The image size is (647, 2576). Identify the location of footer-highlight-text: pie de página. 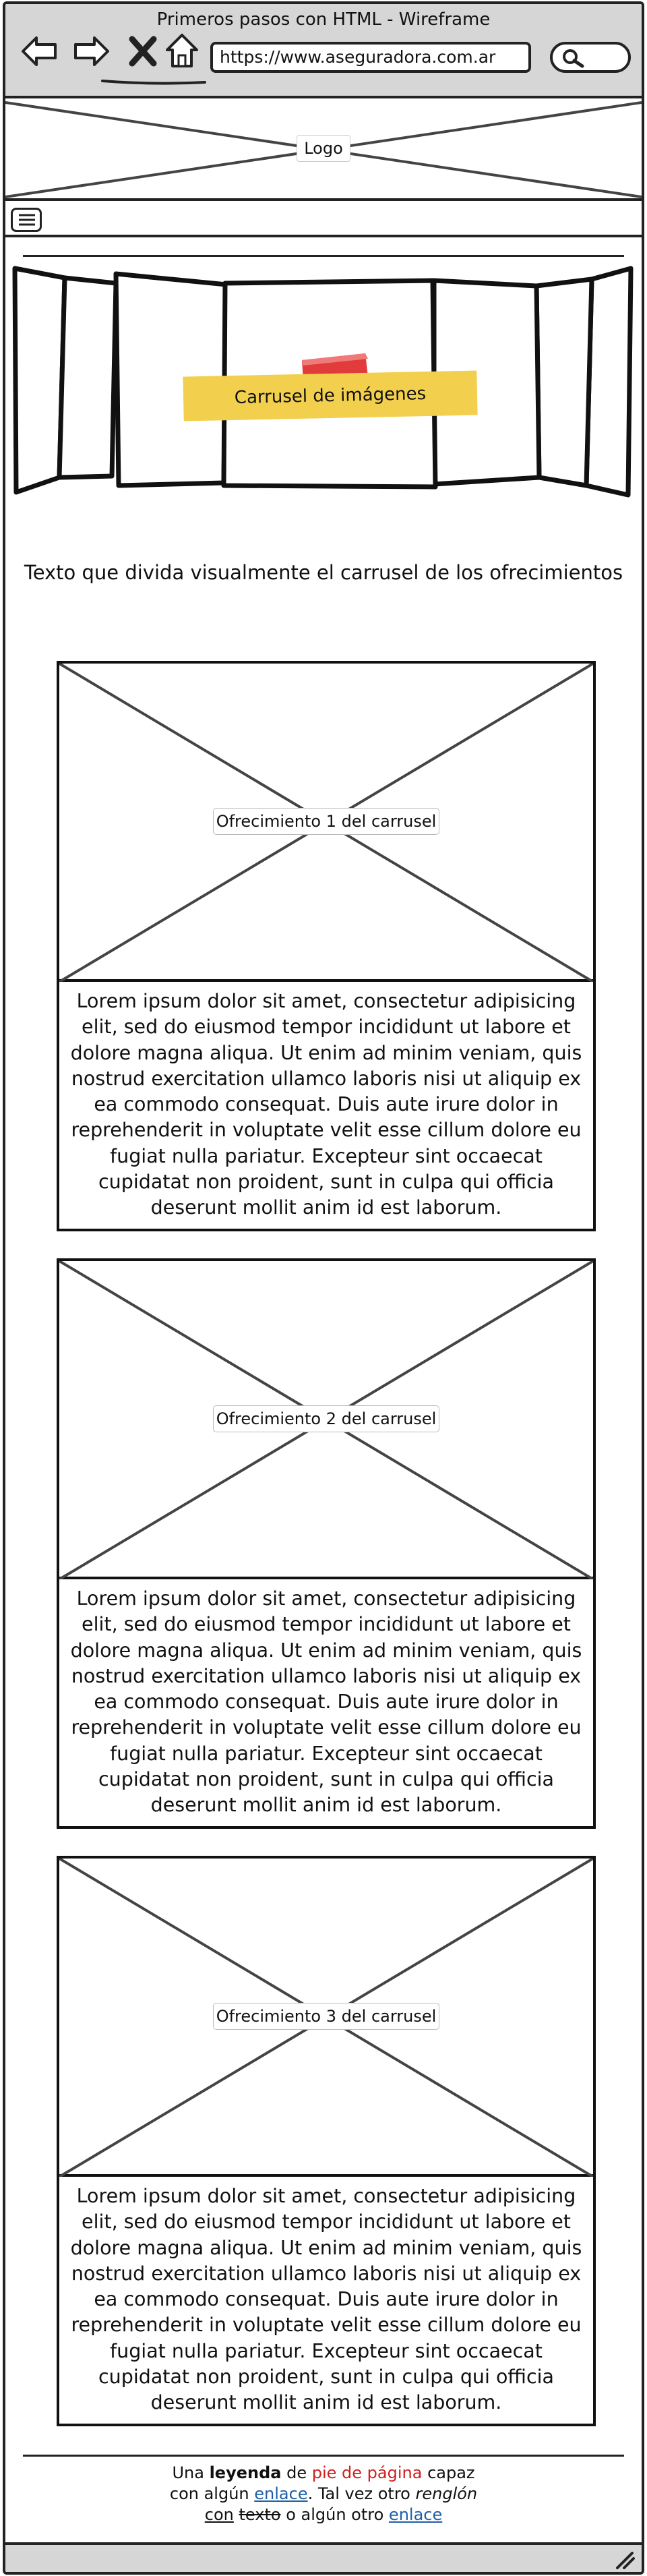
(367, 2472).